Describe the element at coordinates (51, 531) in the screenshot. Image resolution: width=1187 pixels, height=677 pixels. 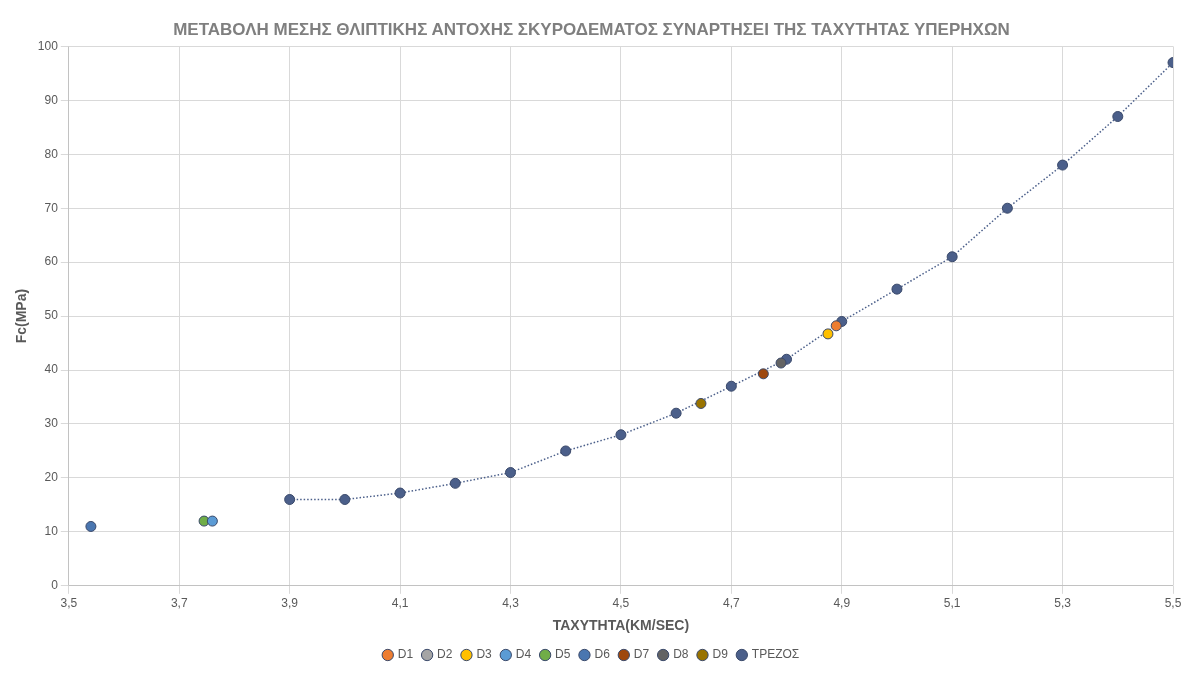
I see `y-tick-label: 10` at that location.